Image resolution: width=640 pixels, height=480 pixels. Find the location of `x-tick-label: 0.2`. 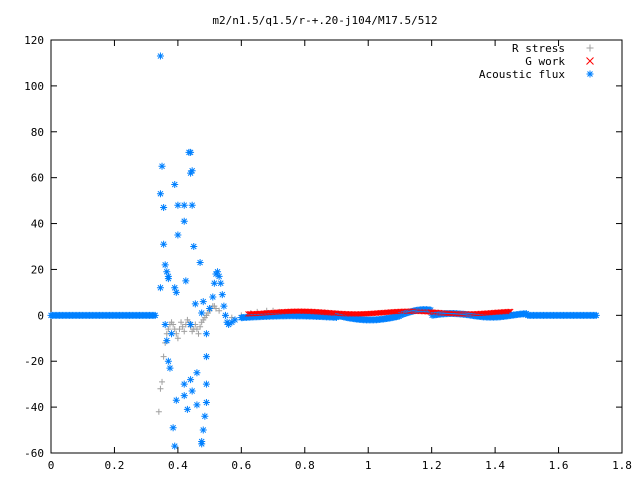

x-tick-label: 0.2 is located at coordinates (115, 465).